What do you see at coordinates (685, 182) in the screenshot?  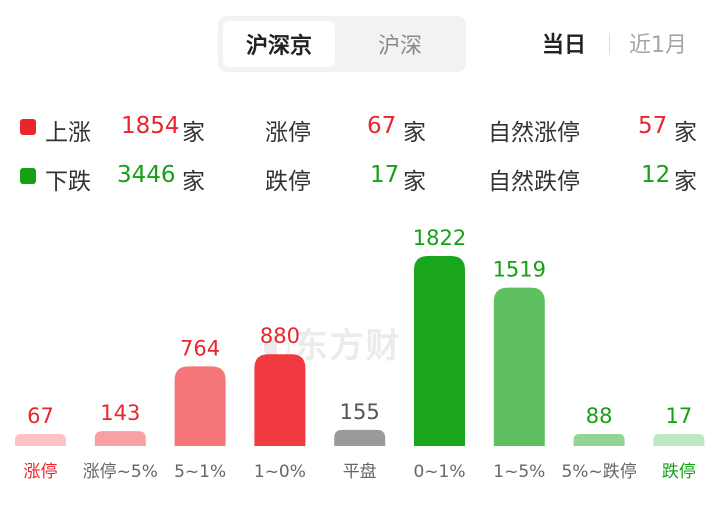 I see `natural-limit-down-unit: 家` at bounding box center [685, 182].